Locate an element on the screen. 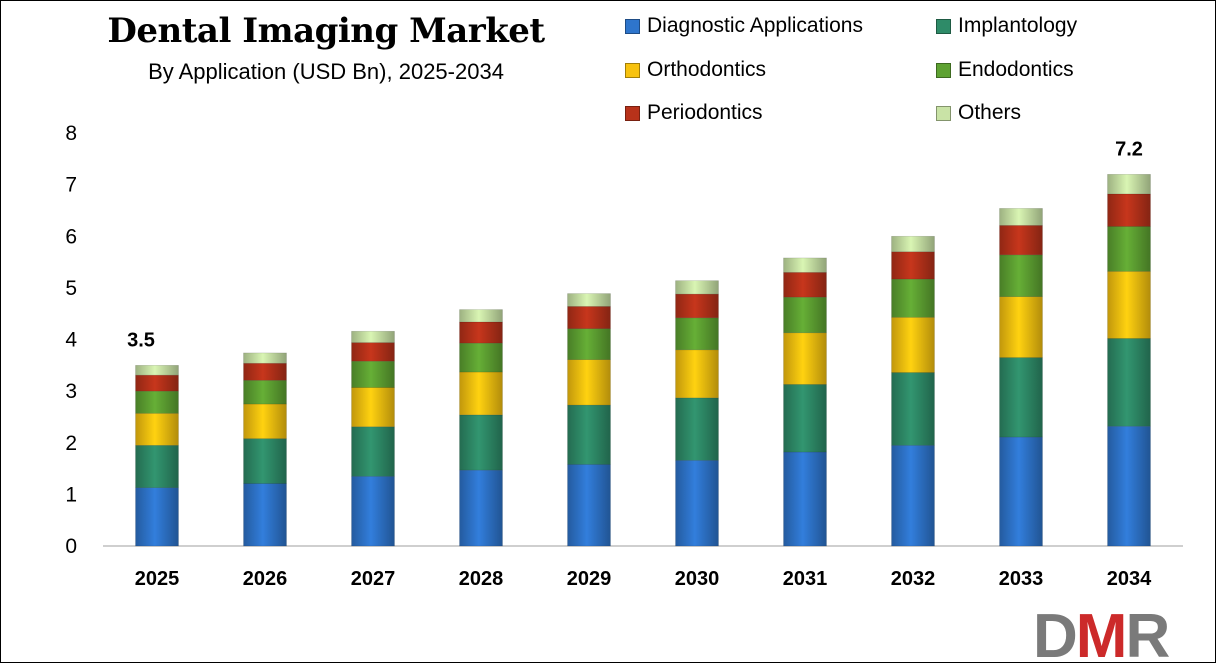 The width and height of the screenshot is (1216, 664). x-tick-label-2025: 2025 is located at coordinates (157, 579).